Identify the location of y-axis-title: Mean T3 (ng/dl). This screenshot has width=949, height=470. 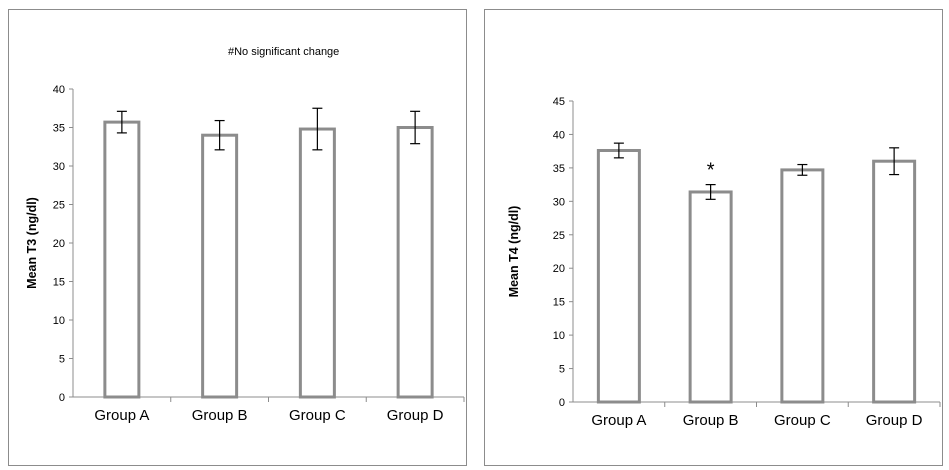
(32, 243).